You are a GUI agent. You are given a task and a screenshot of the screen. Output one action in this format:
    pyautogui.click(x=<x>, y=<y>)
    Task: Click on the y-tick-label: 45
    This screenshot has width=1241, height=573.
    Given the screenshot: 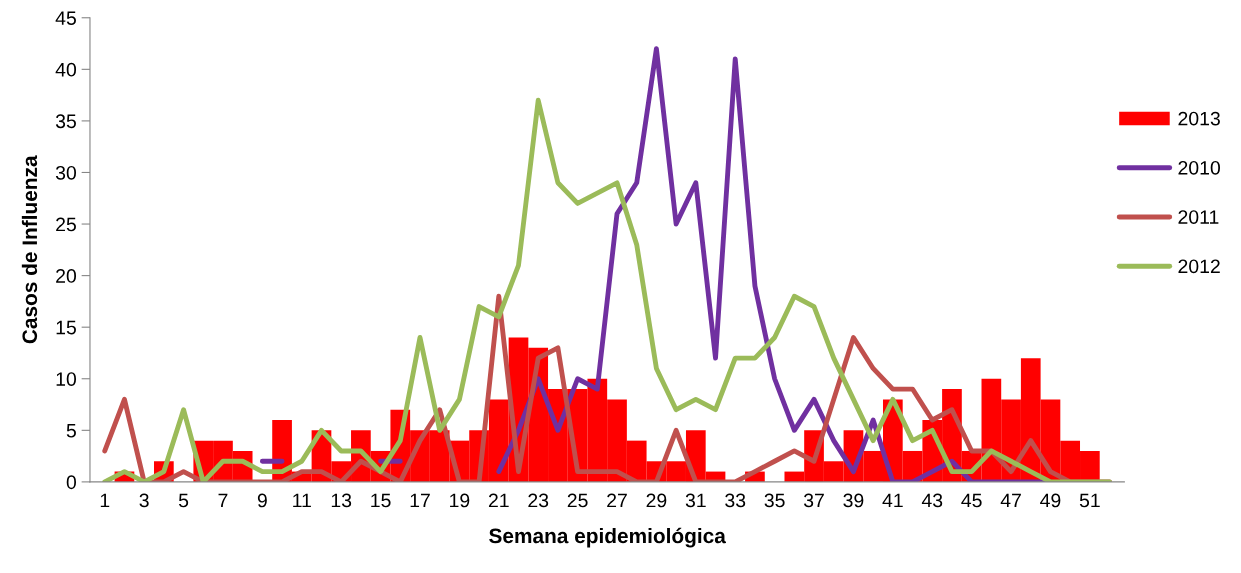 What is the action you would take?
    pyautogui.click(x=65, y=18)
    